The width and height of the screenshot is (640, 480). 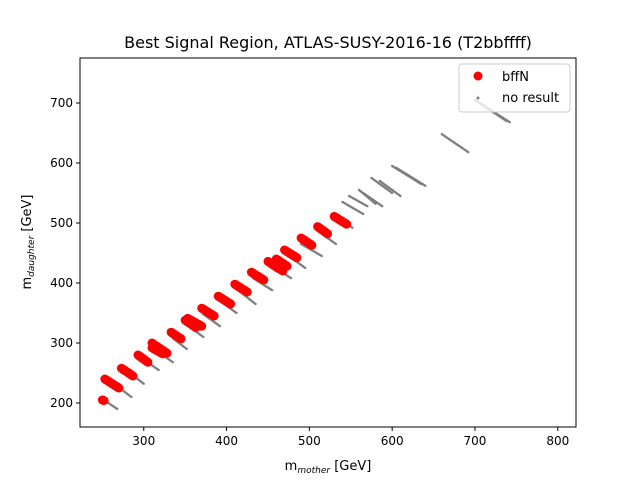 What do you see at coordinates (515, 77) in the screenshot?
I see `legend-label-bffn: bffN` at bounding box center [515, 77].